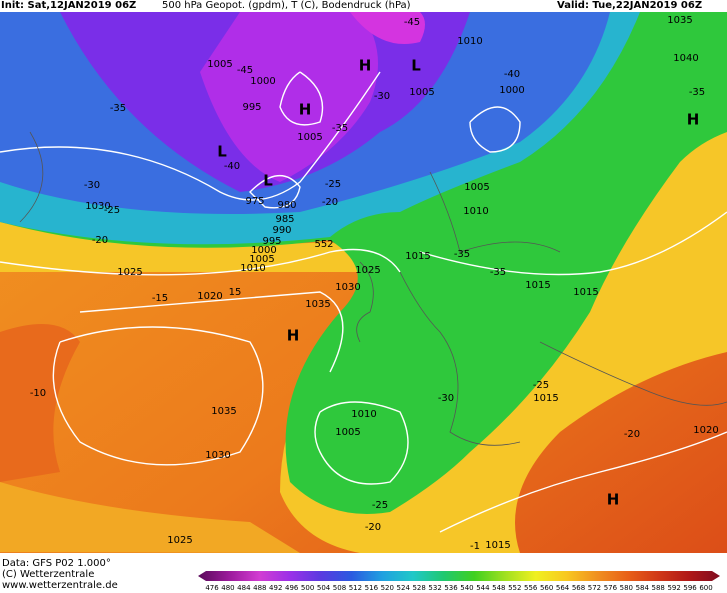  What do you see at coordinates (323, 244) in the screenshot?
I see `contour-label: 552` at bounding box center [323, 244].